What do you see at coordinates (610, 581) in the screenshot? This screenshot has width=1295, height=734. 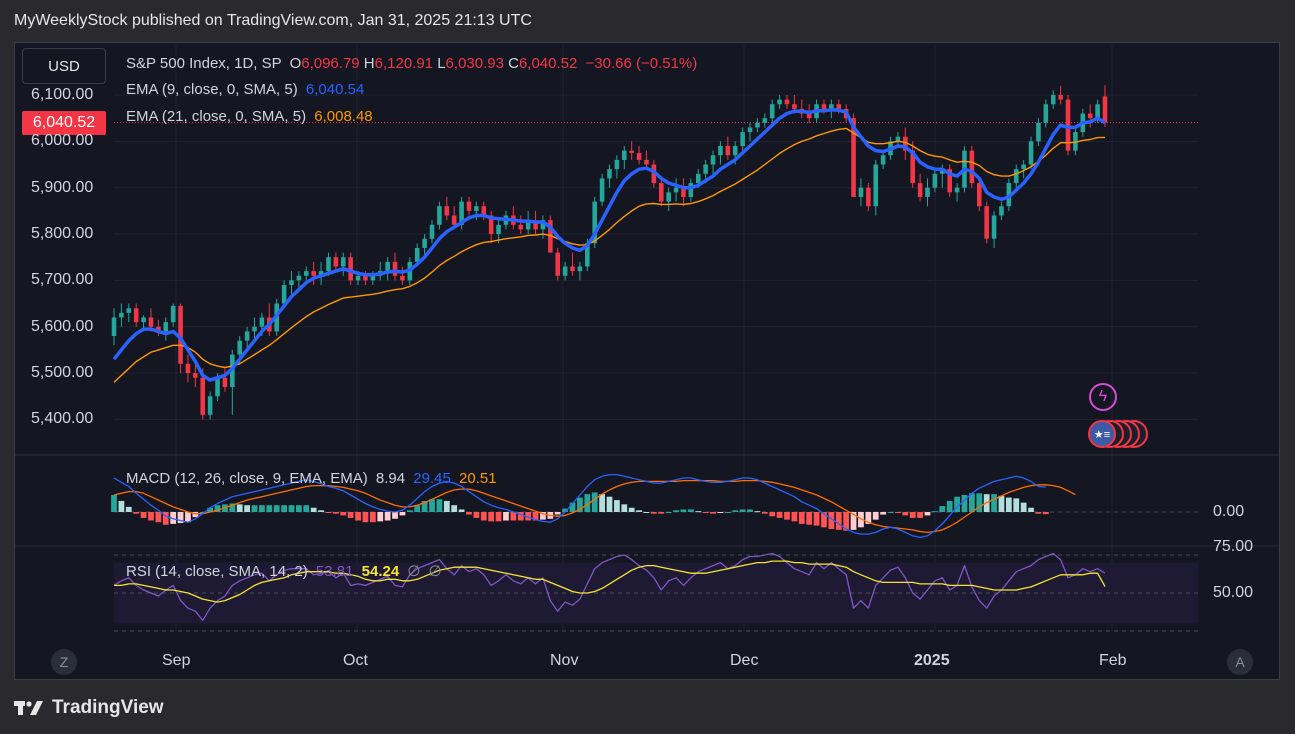 I see `rsi-ma-line` at bounding box center [610, 581].